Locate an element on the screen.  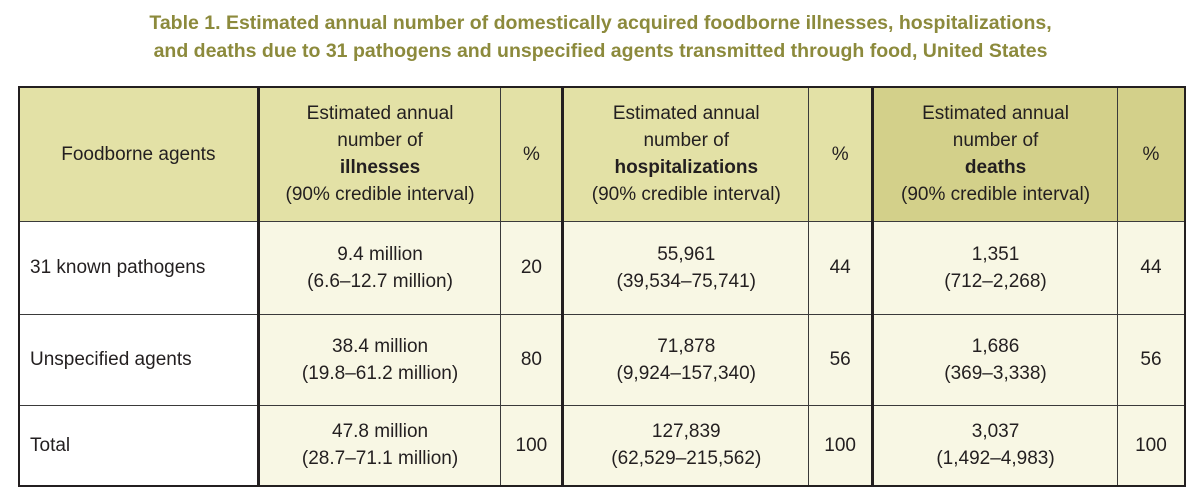
row-illnesses-interval: (28.7–71.1 million) is located at coordinates (380, 459).